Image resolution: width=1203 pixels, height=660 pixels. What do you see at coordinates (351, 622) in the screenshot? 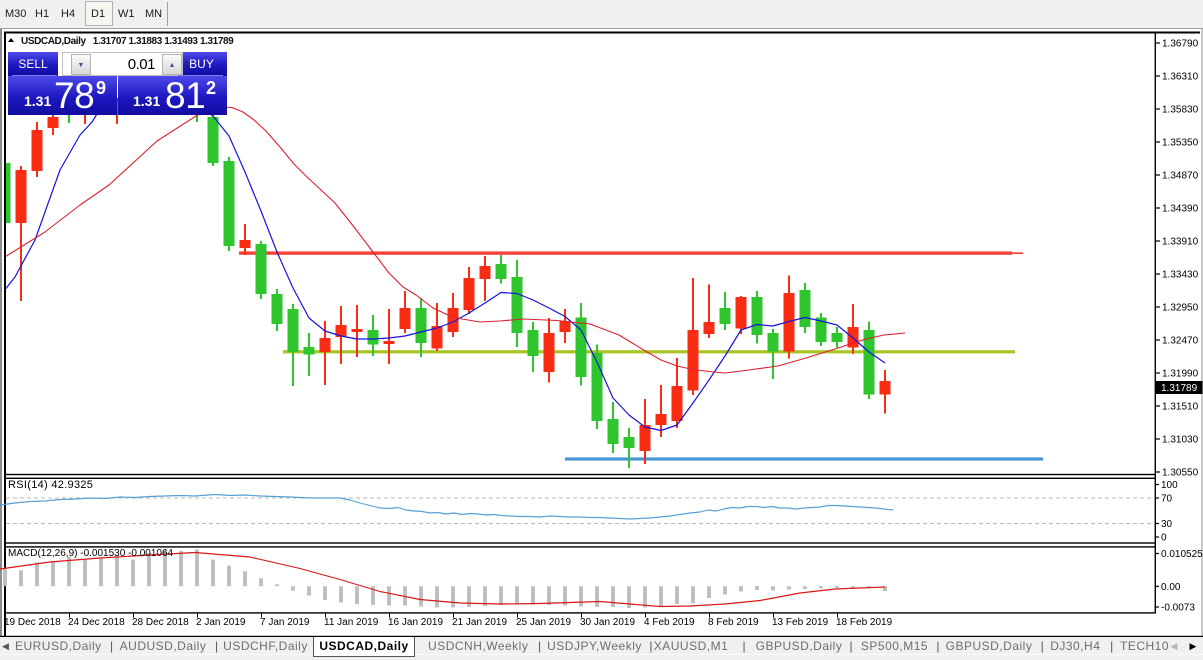
I see `svg-text: 11 Jan 2019` at bounding box center [351, 622].